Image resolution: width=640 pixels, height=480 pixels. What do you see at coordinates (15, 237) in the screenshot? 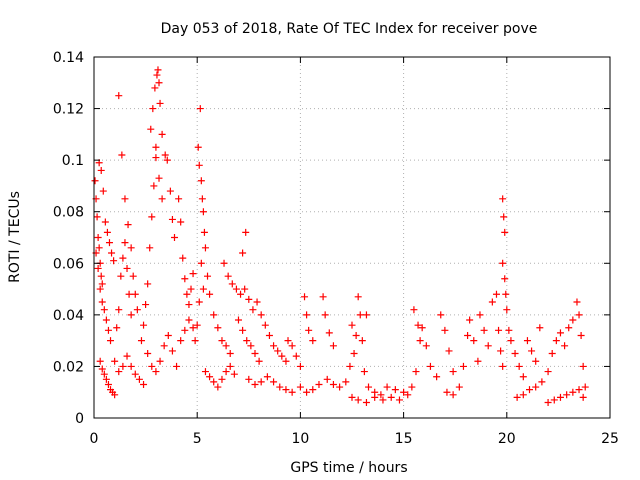
I see `y-axis-label: ROTI / TECUs` at bounding box center [15, 237].